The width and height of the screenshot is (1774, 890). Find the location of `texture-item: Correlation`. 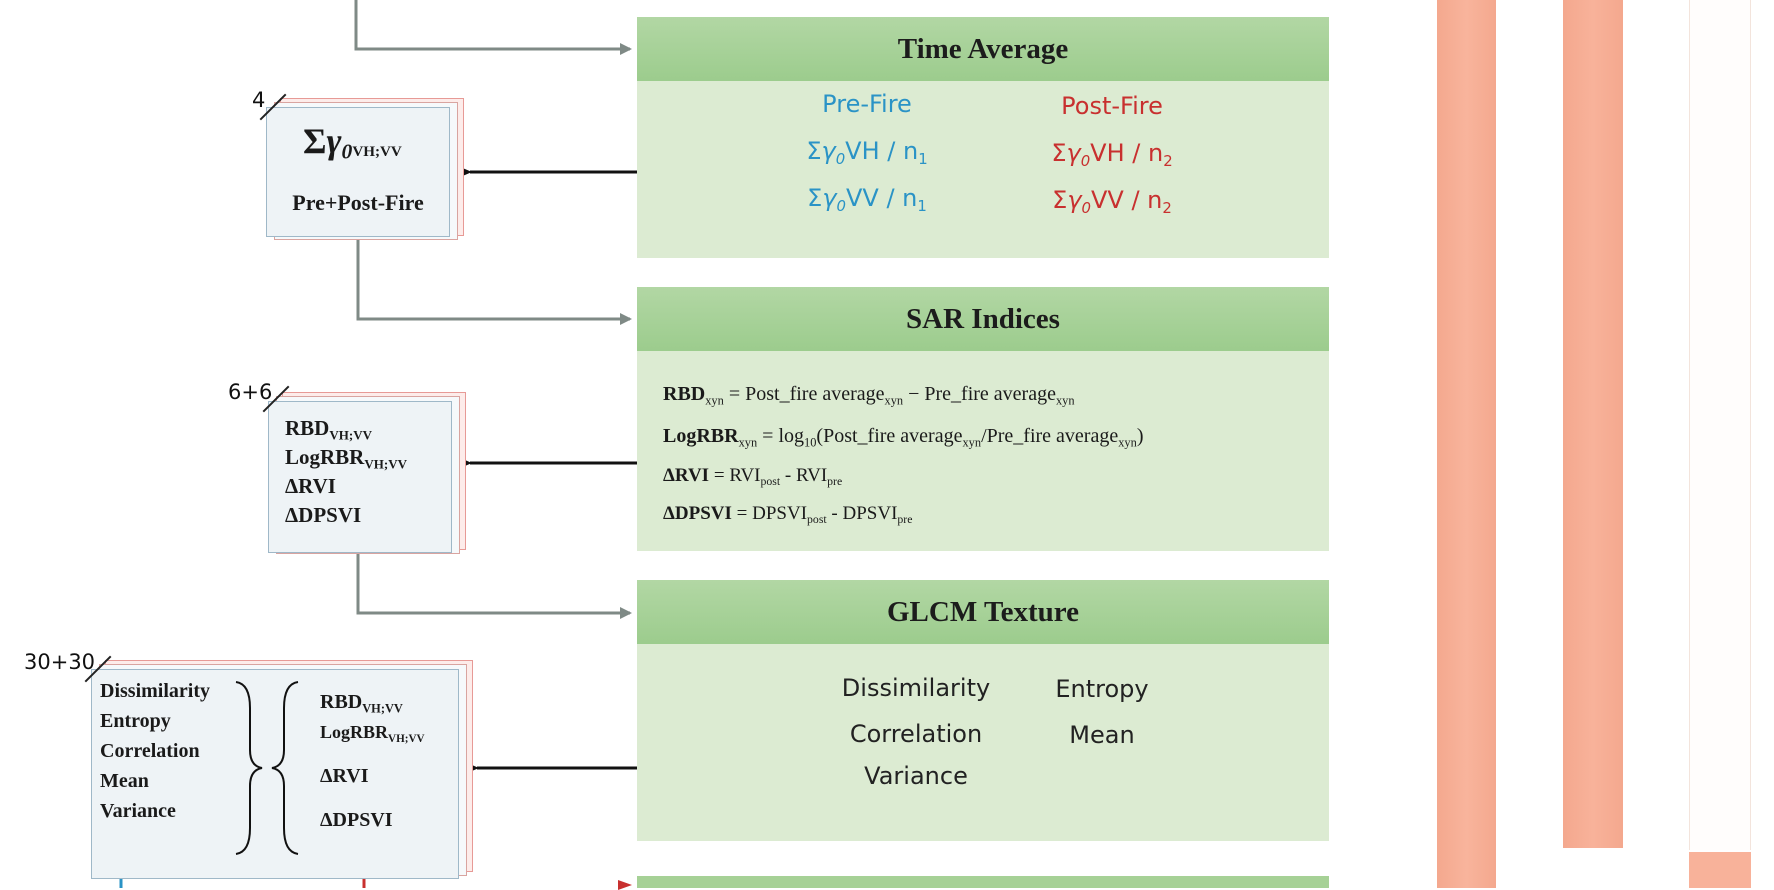

texture-item: Correlation is located at coordinates (150, 751).